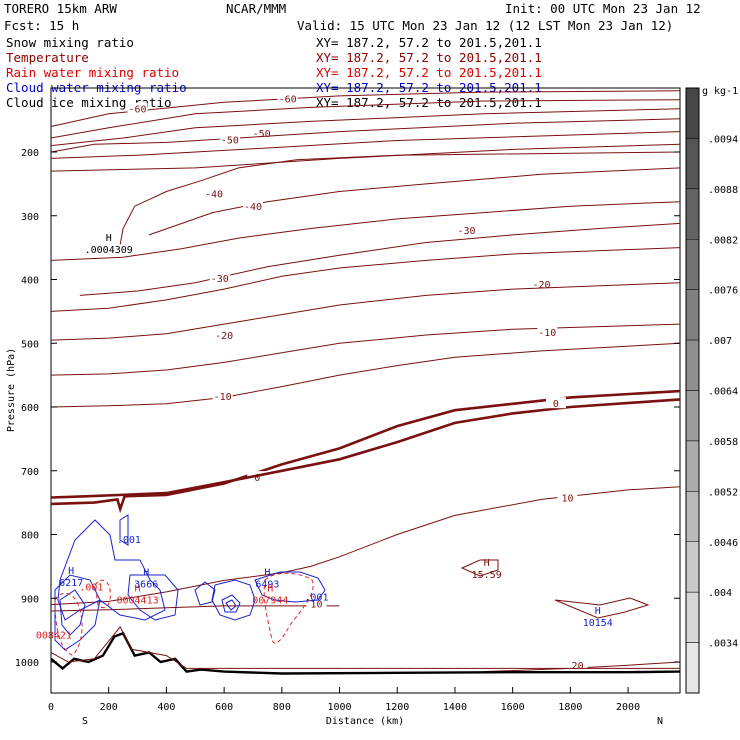 Image resolution: width=740 pixels, height=740 pixels. What do you see at coordinates (720, 593) in the screenshot?
I see `colorbar-label-9: .004` at bounding box center [720, 593].